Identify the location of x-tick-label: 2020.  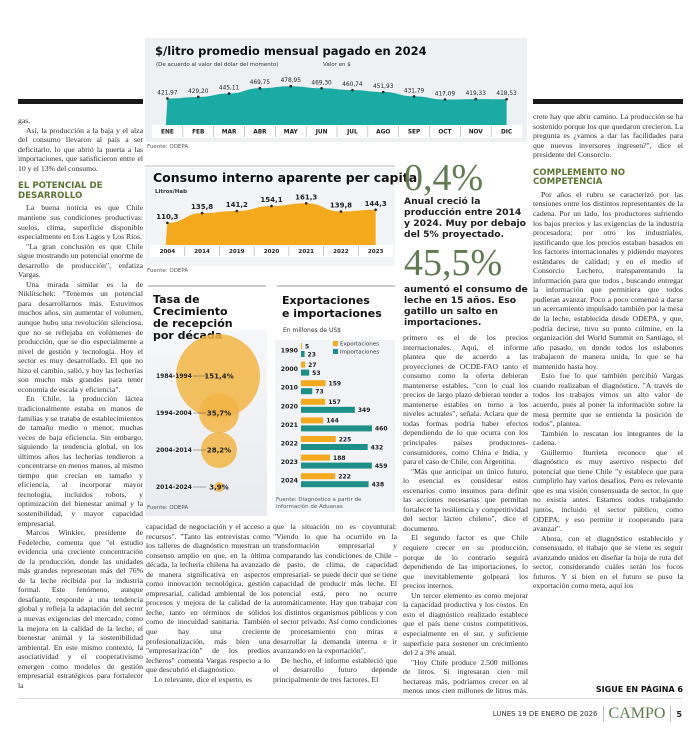
(272, 252).